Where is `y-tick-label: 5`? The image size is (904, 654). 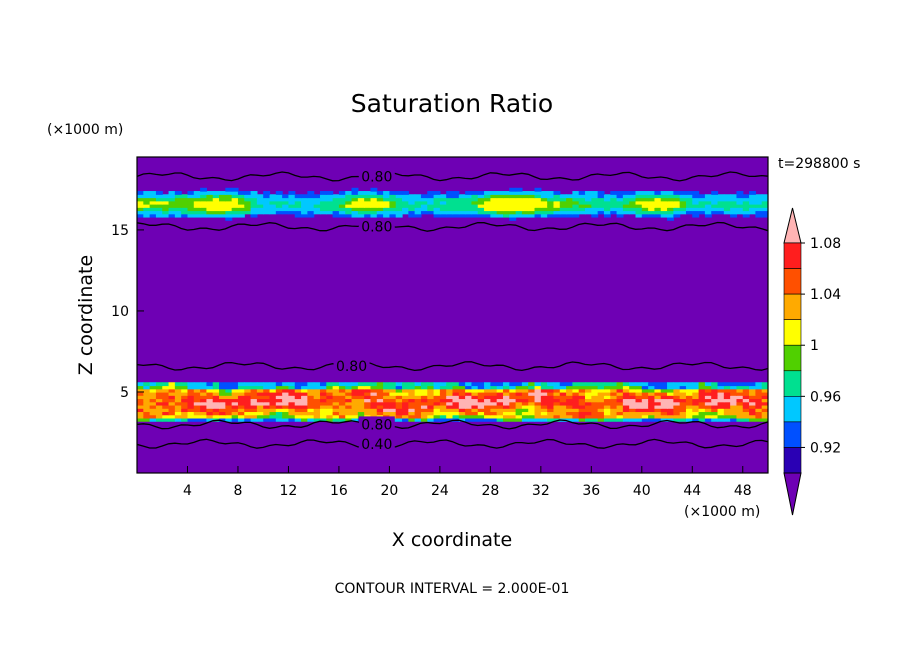
y-tick-label: 5 is located at coordinates (124, 393).